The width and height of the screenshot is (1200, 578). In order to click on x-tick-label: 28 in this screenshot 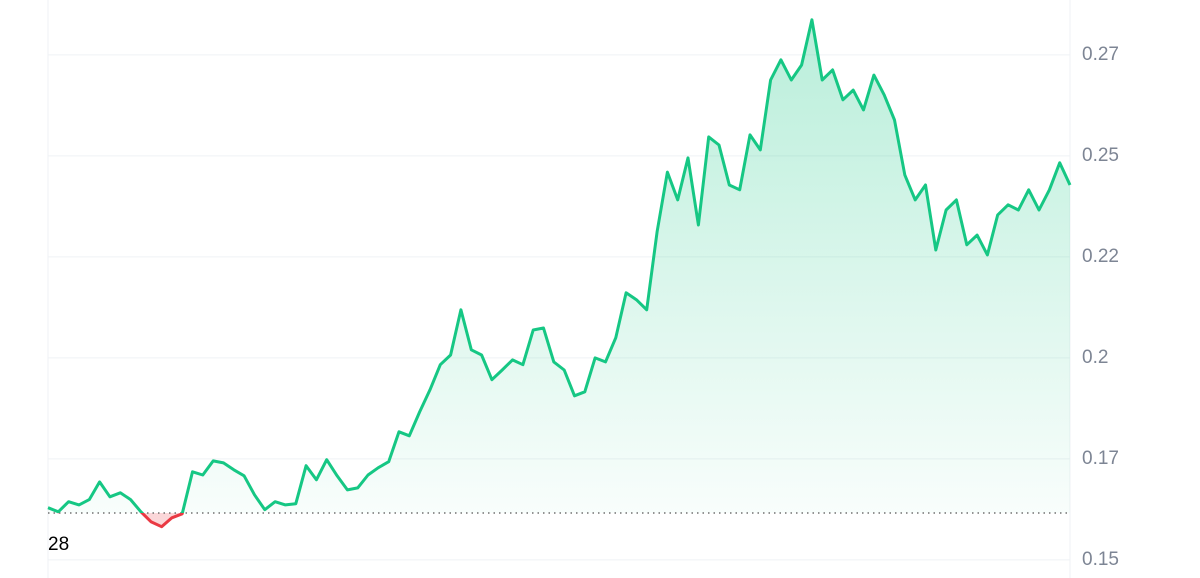, I will do `click(58, 544)`.